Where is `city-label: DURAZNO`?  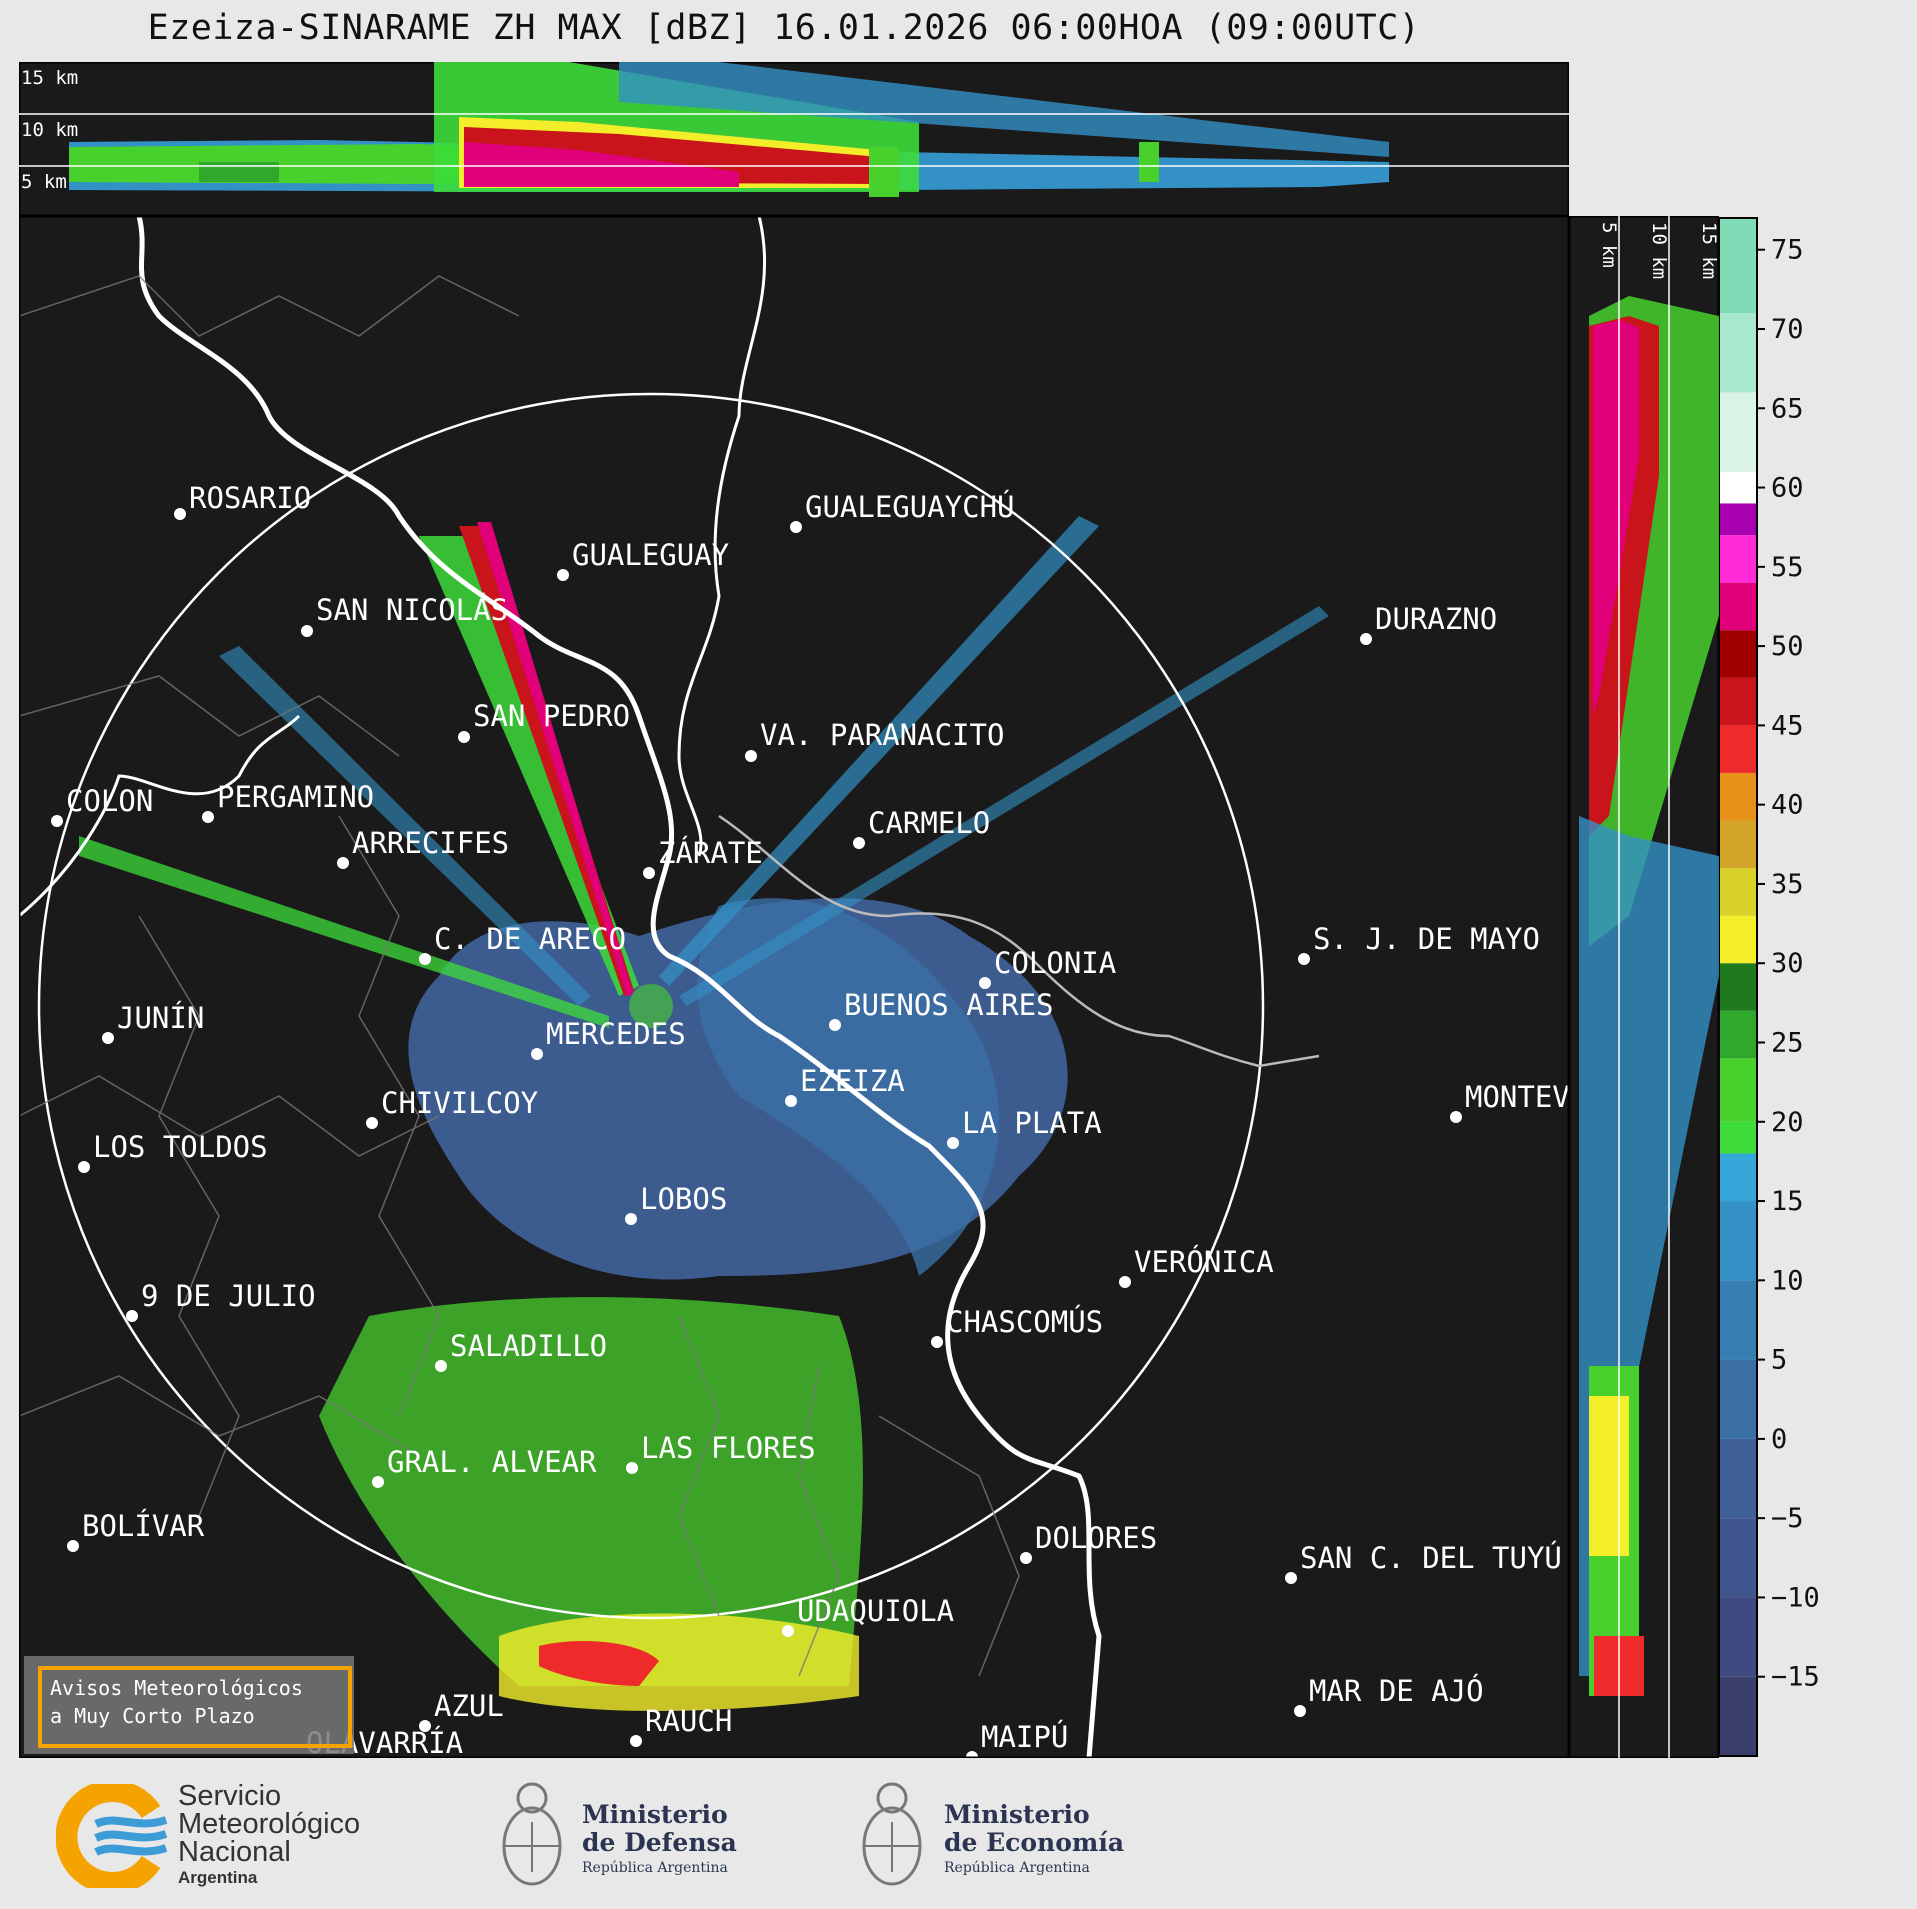 city-label: DURAZNO is located at coordinates (1436, 619).